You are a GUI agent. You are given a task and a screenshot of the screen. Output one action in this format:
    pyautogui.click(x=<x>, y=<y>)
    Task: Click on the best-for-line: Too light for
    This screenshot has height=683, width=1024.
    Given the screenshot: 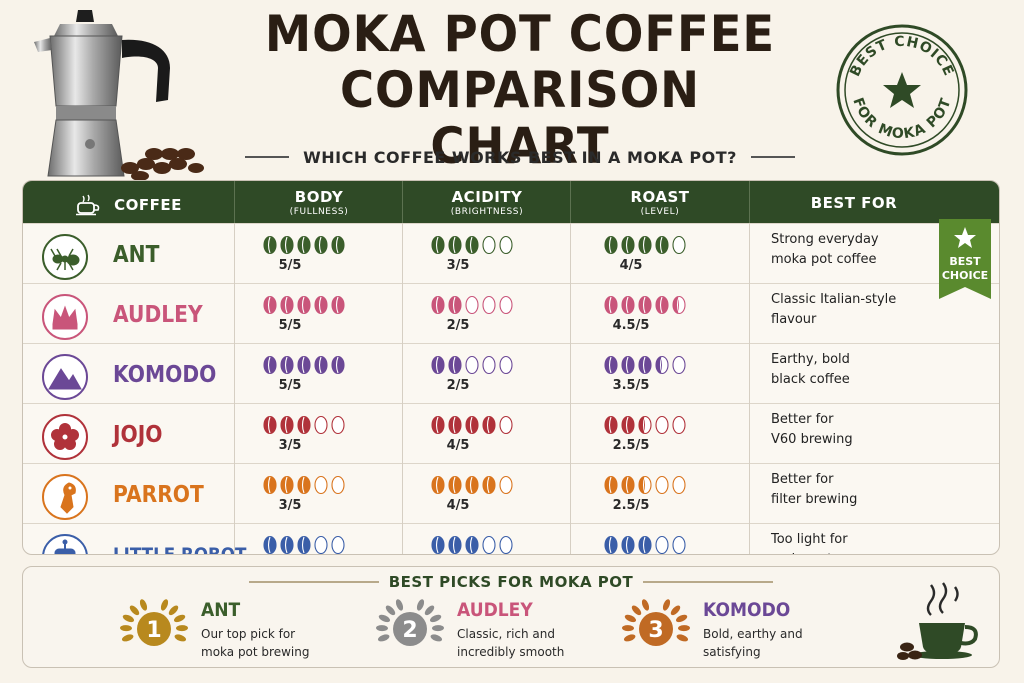 What is the action you would take?
    pyautogui.click(x=809, y=539)
    